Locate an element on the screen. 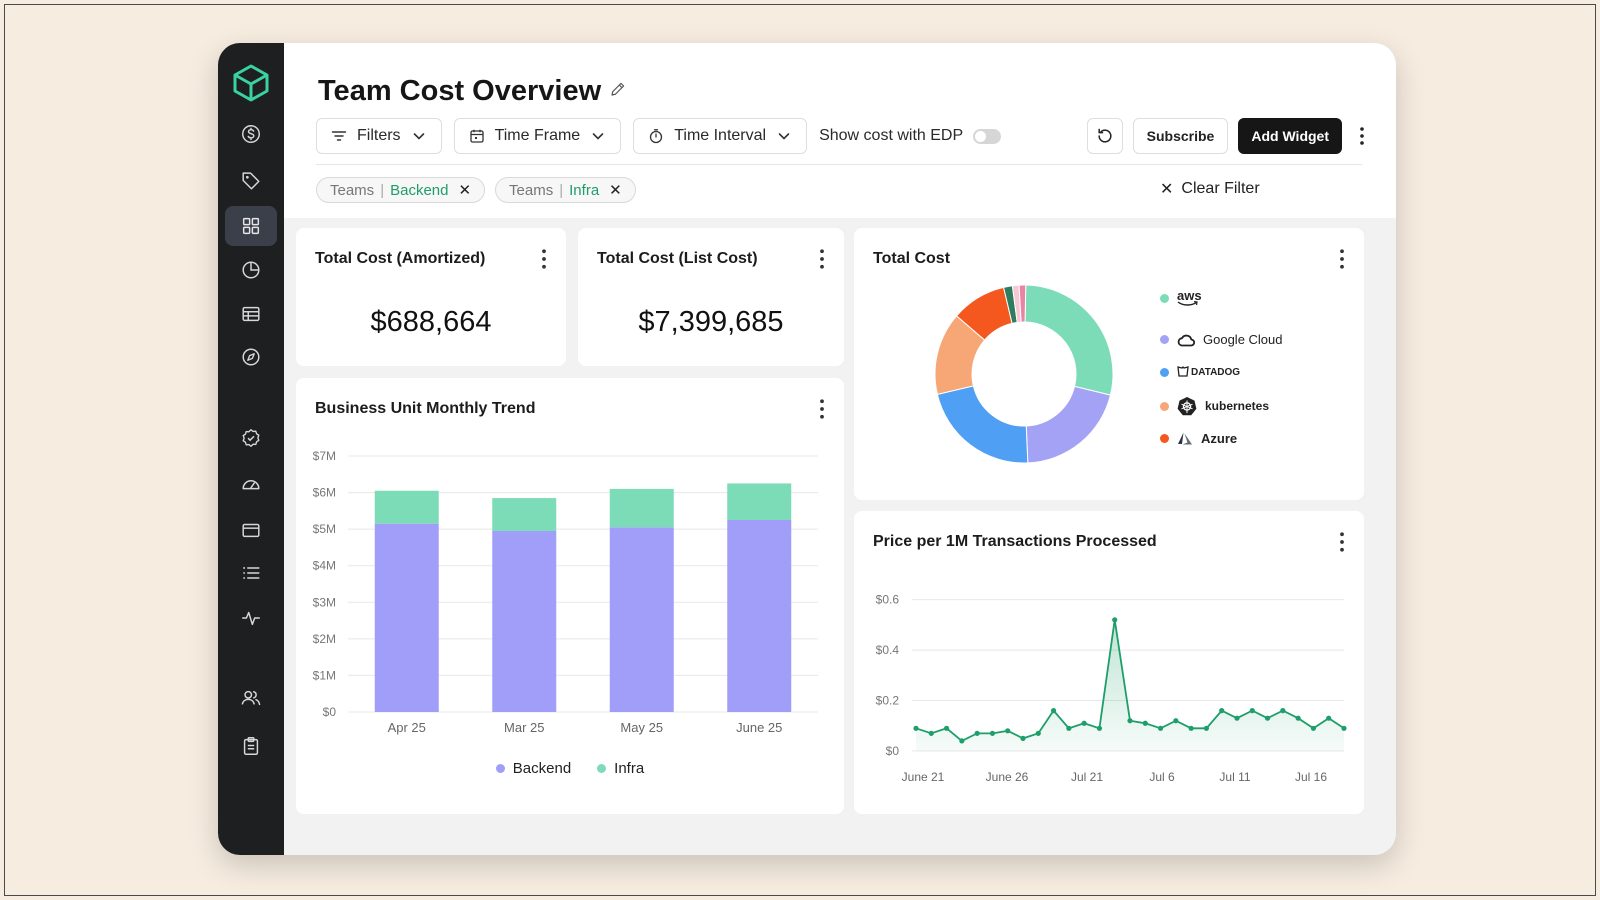  legend-label: kubernetes is located at coordinates (1237, 406).